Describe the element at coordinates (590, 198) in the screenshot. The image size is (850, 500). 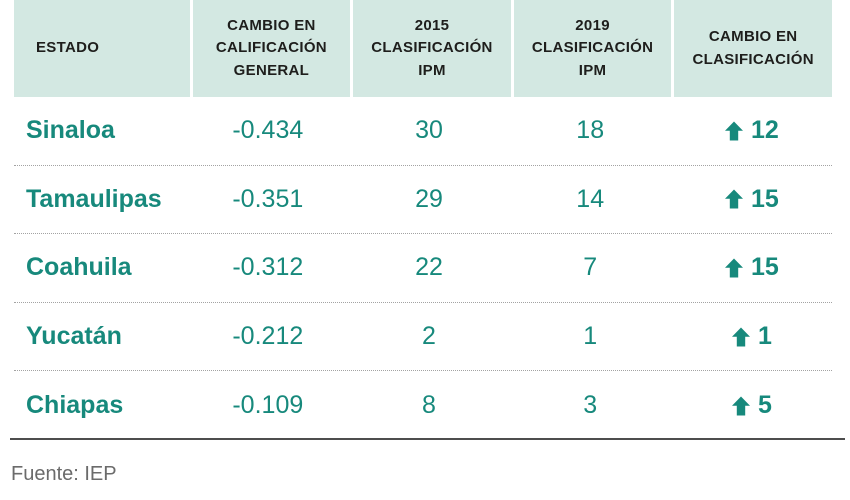
I see `cell-rank-2019: 14` at that location.